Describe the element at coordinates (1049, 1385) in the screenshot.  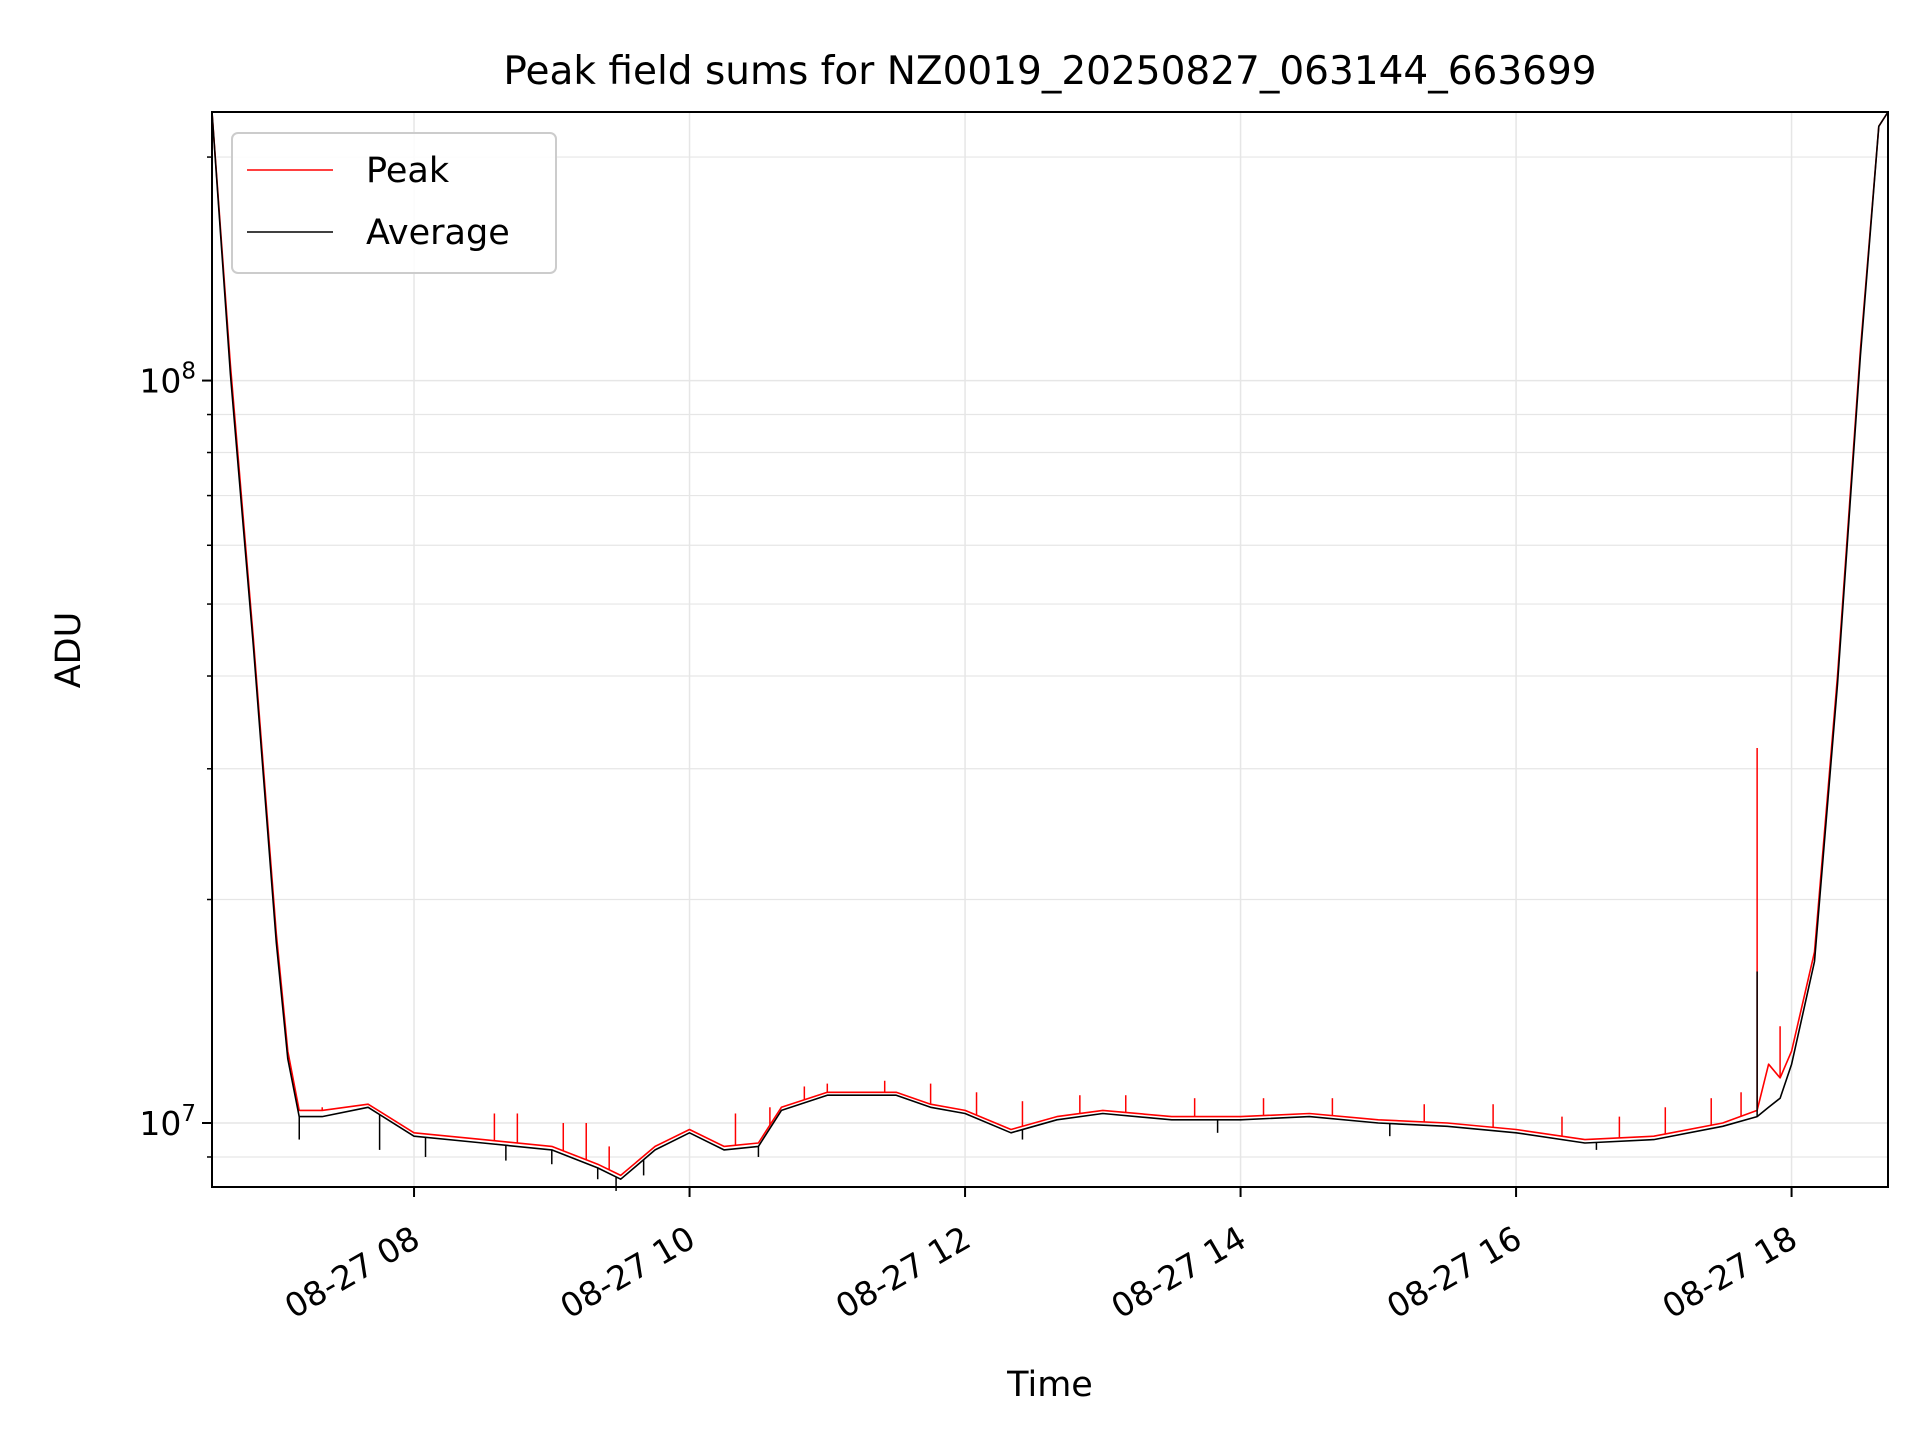
I see `x-axis-label: Time` at that location.